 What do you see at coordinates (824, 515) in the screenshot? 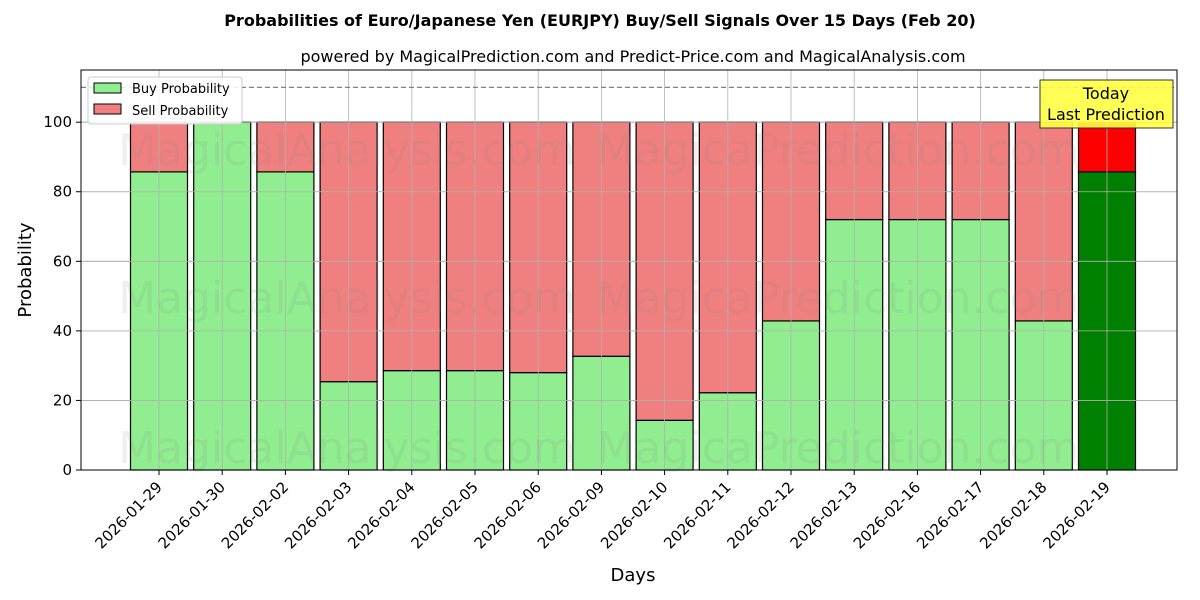
I see `x-tick-label: 2026-02-13` at bounding box center [824, 515].